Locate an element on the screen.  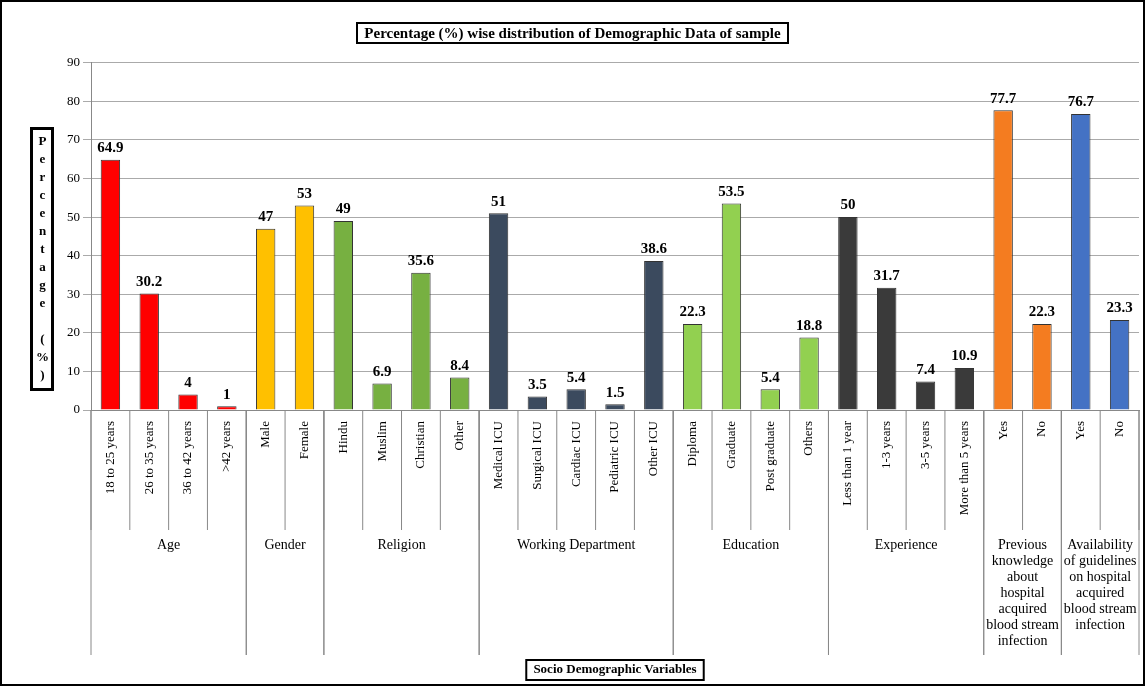
data-label: 53.5 is located at coordinates (731, 190).